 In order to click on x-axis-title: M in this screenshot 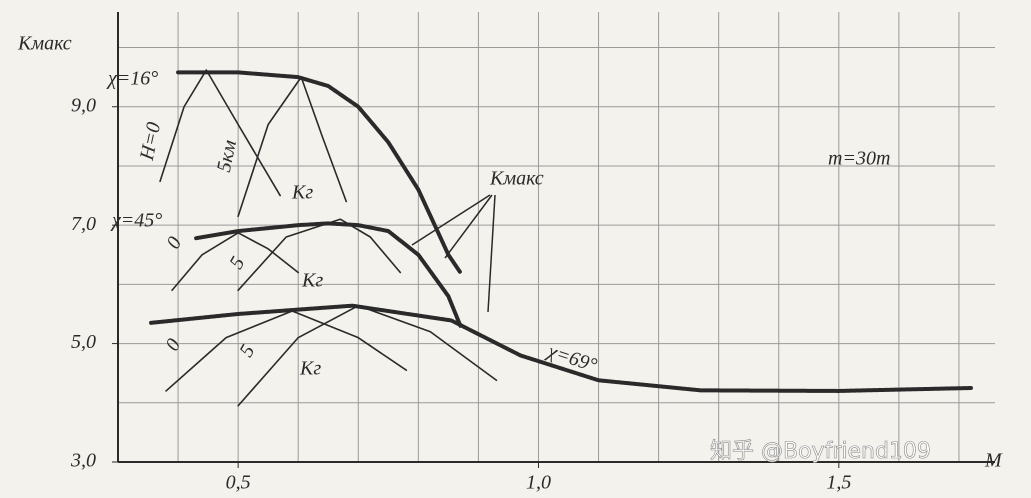, I will do `click(993, 461)`.